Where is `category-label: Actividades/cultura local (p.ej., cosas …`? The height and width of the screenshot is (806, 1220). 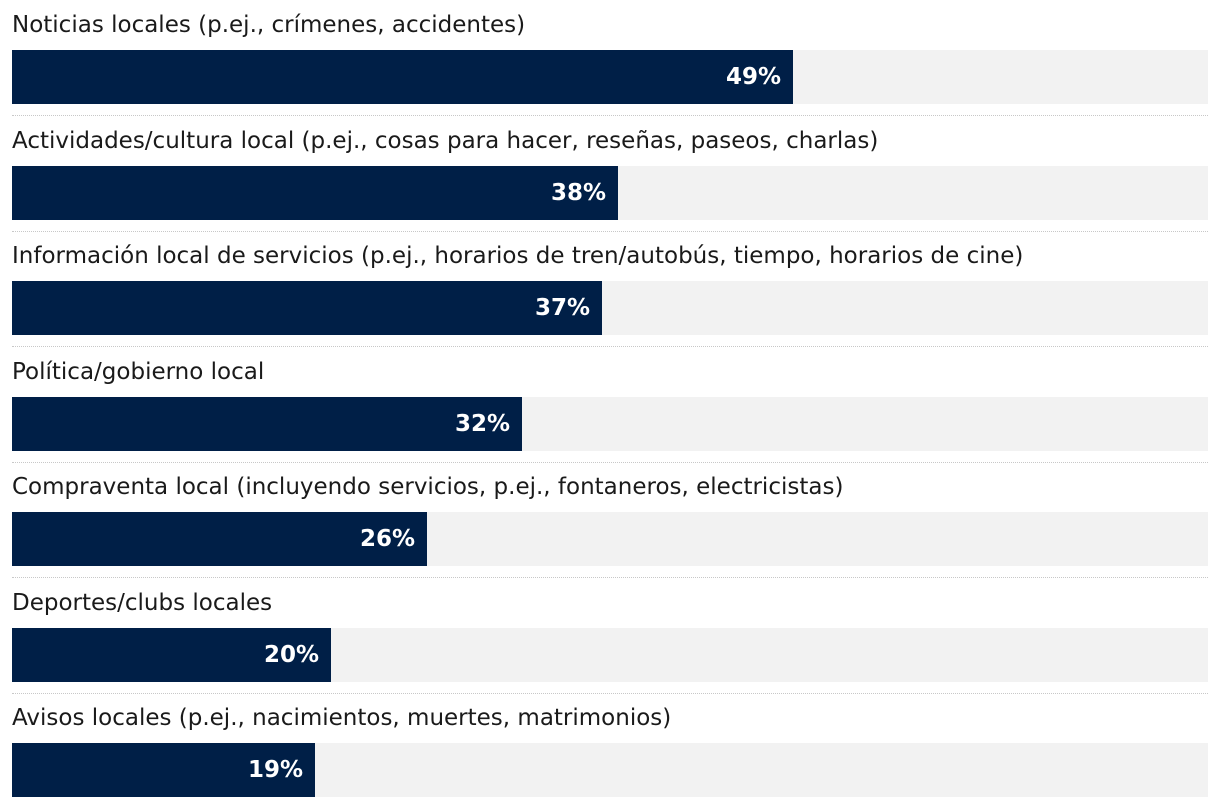
category-label: Actividades/cultura local (p.ej., cosas … is located at coordinates (445, 140).